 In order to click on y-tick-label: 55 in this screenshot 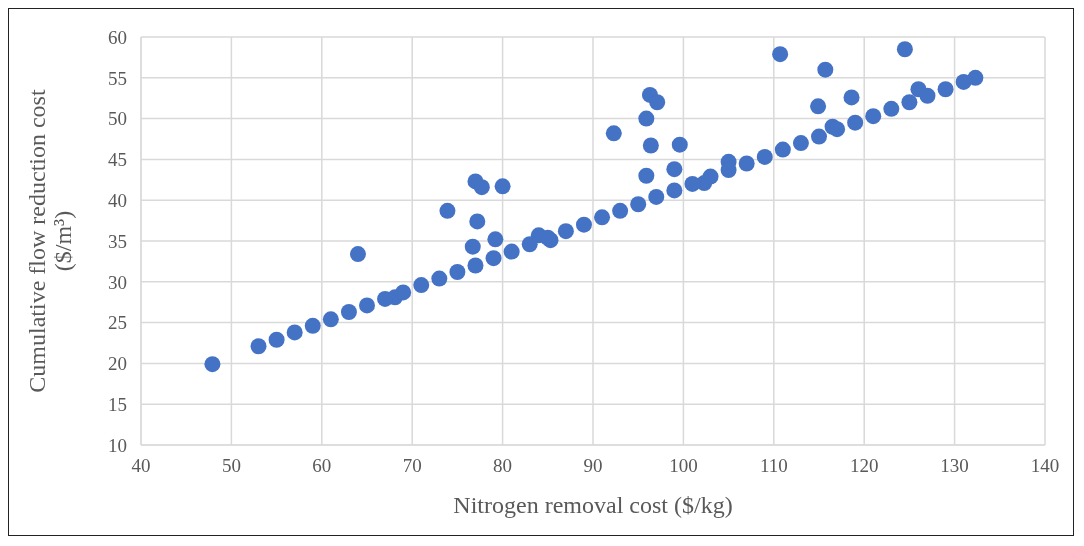, I will do `click(117, 78)`.